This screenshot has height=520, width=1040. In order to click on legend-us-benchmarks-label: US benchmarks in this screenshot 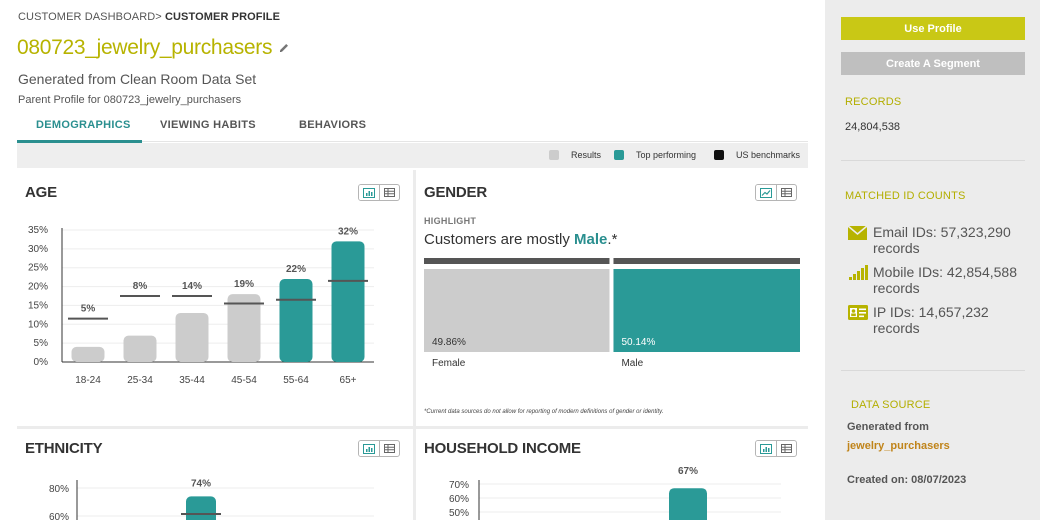, I will do `click(768, 155)`.